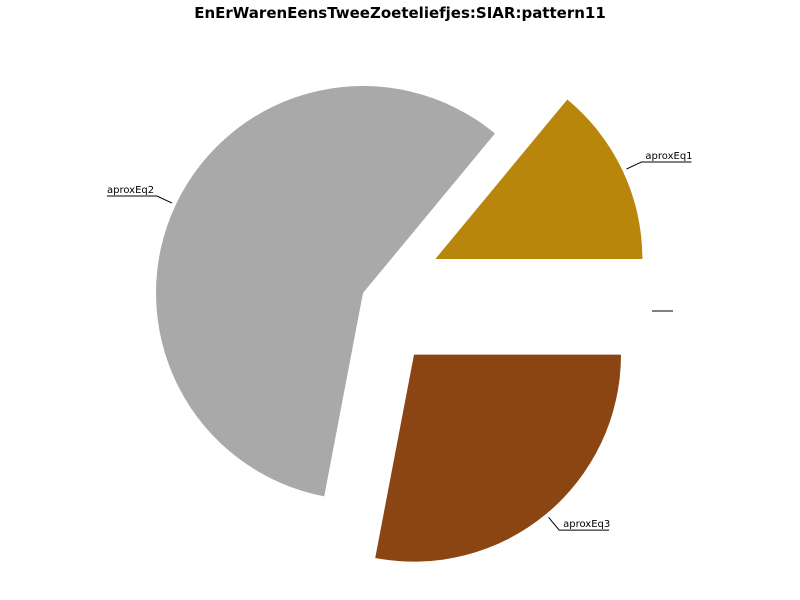 Image resolution: width=800 pixels, height=600 pixels. Describe the element at coordinates (668, 156) in the screenshot. I see `slice-label-aproxEq1: aproxEq1` at that location.